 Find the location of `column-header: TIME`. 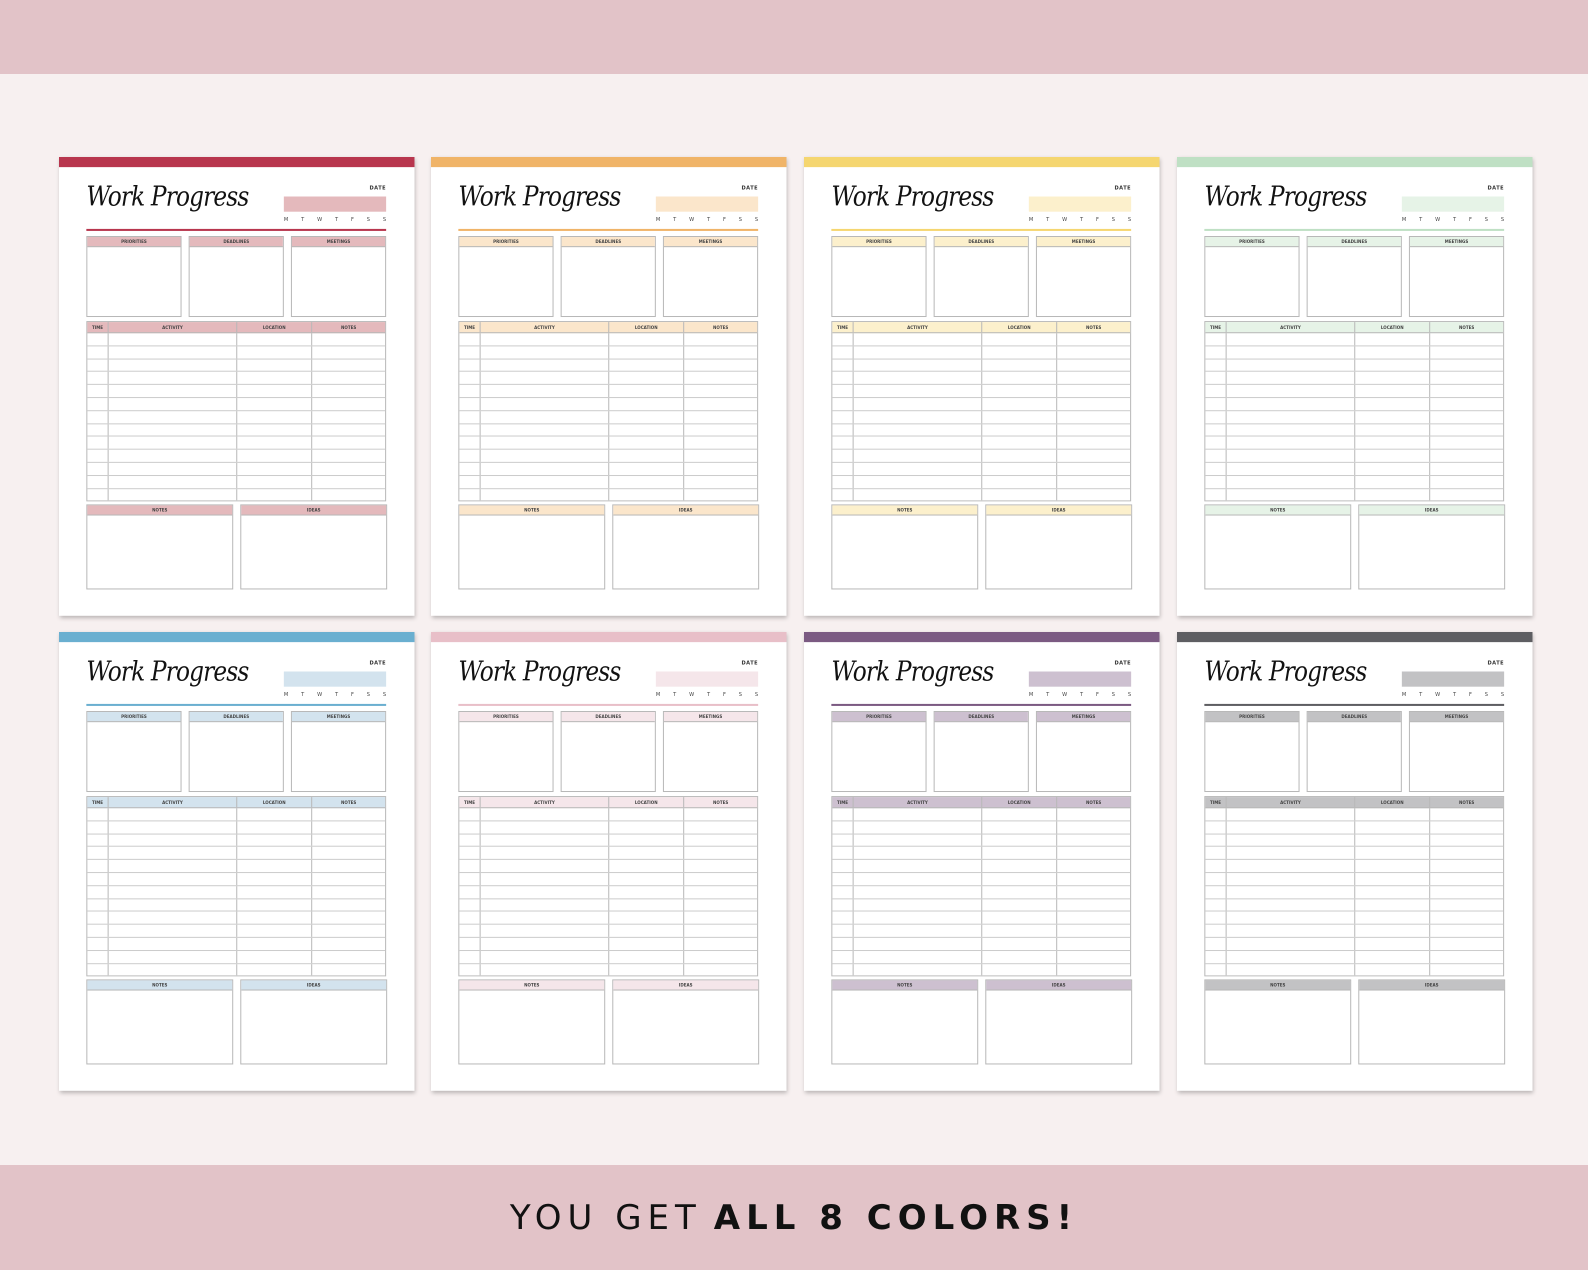

column-header: TIME is located at coordinates (1216, 802).